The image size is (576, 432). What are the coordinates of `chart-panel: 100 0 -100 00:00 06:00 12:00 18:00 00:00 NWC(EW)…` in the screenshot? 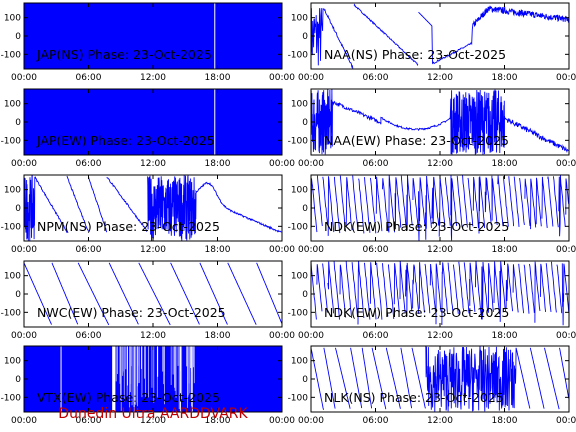 It's located at (148, 300).